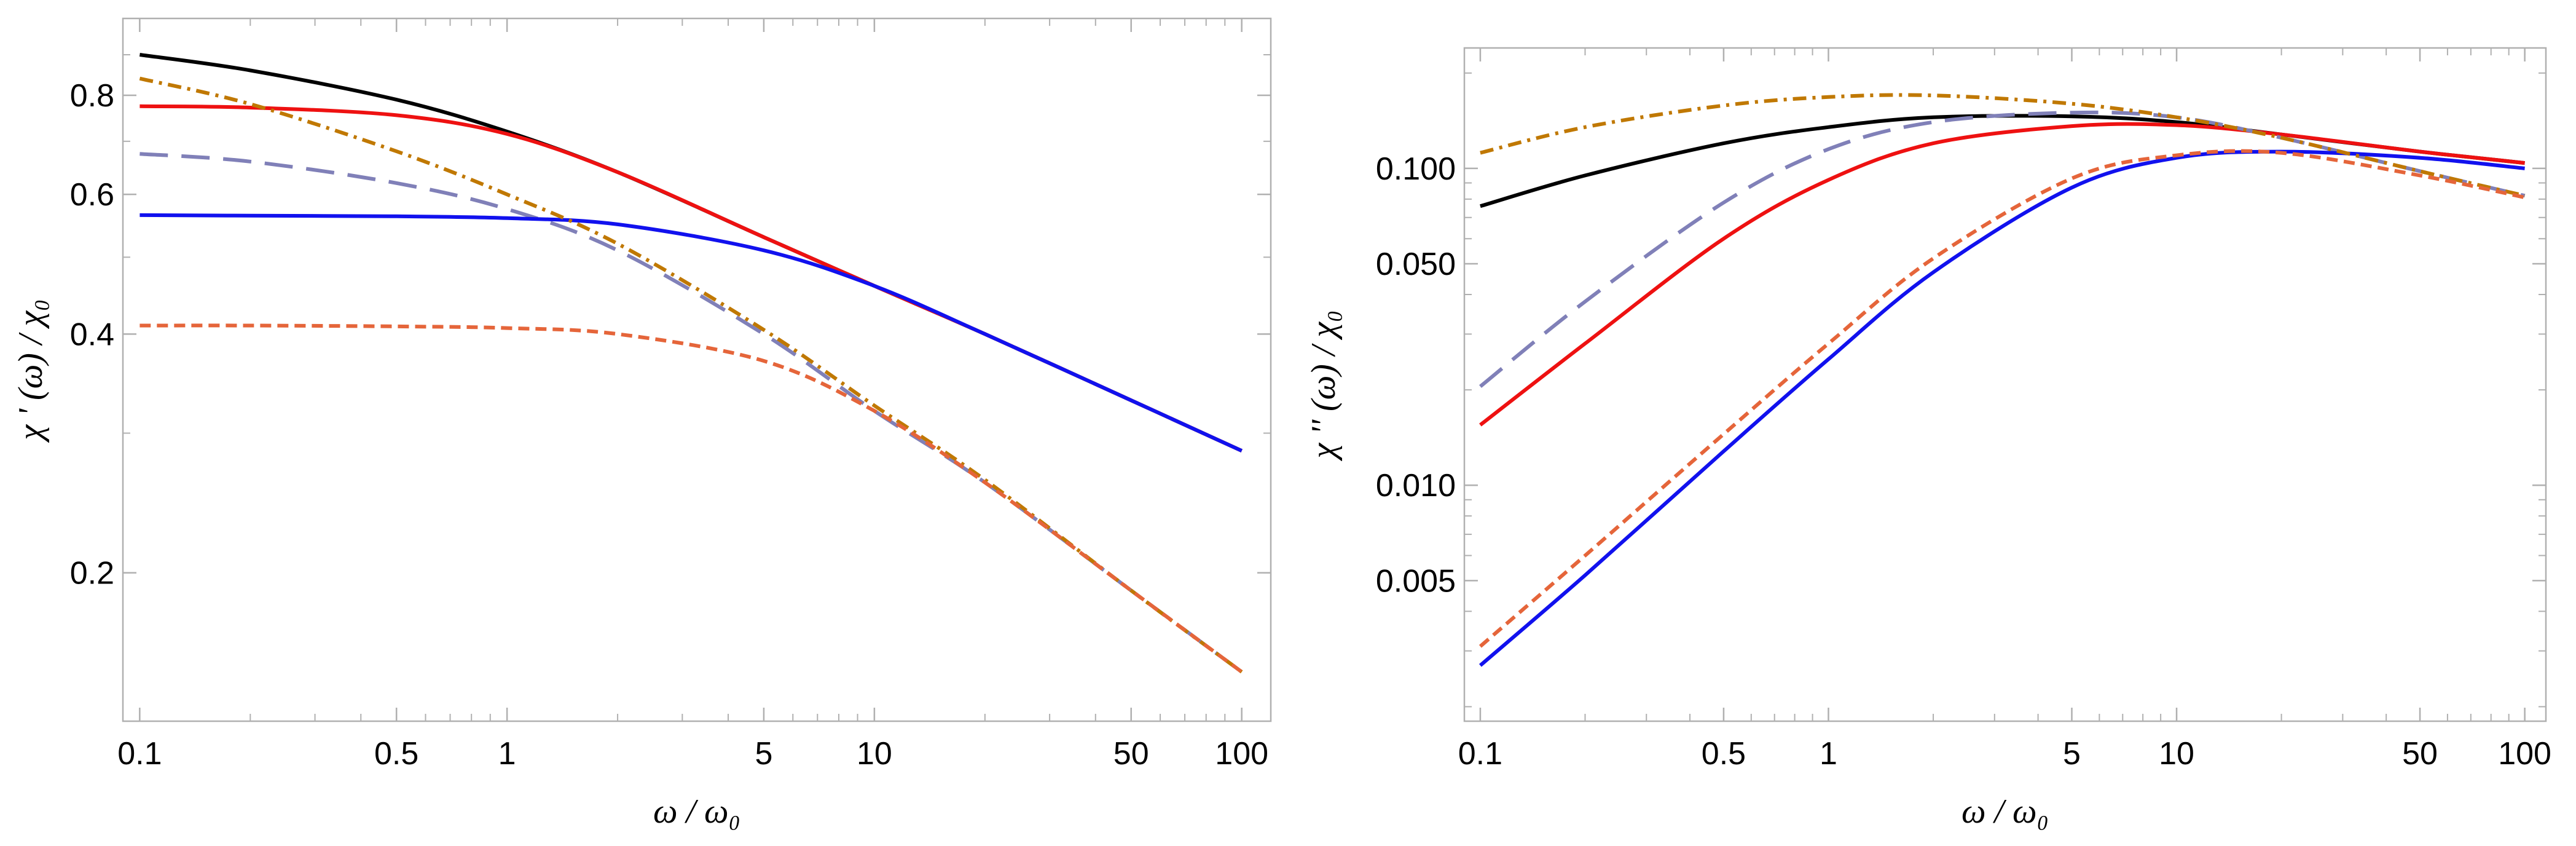 This screenshot has height=846, width=2576. What do you see at coordinates (92, 573) in the screenshot?
I see `left-y-tick-label: 0.2` at bounding box center [92, 573].